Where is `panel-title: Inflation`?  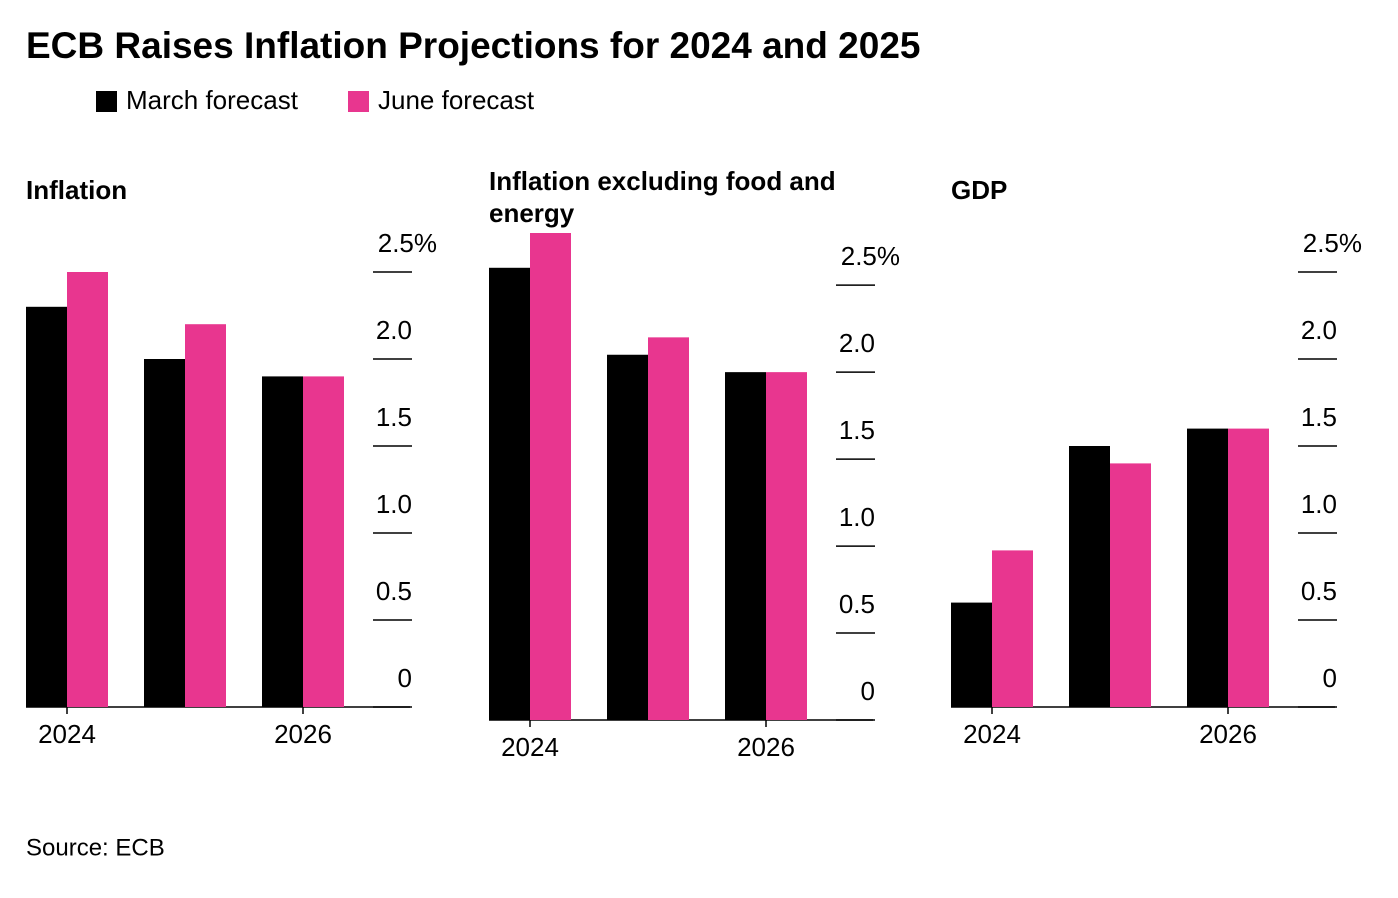
panel-title: Inflation is located at coordinates (77, 190).